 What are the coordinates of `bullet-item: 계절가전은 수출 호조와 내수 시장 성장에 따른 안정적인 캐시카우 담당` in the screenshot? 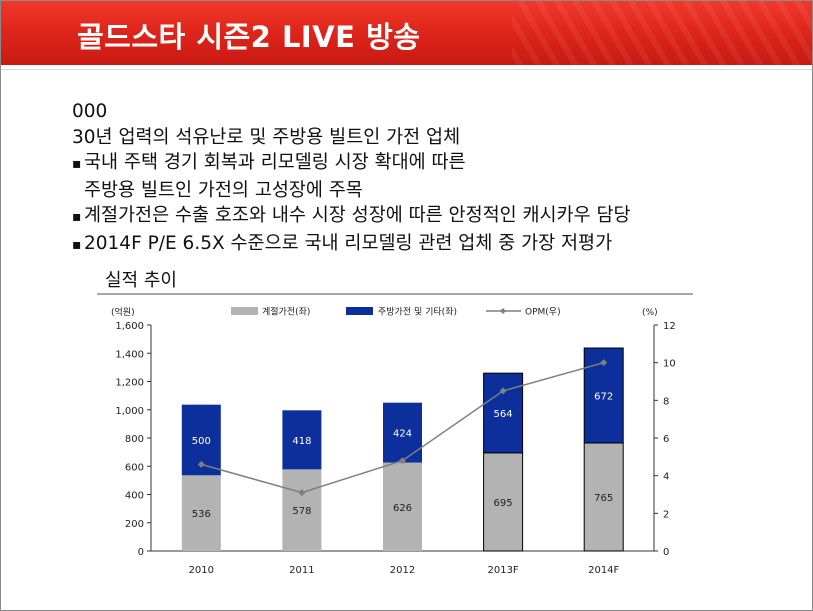 It's located at (351, 217).